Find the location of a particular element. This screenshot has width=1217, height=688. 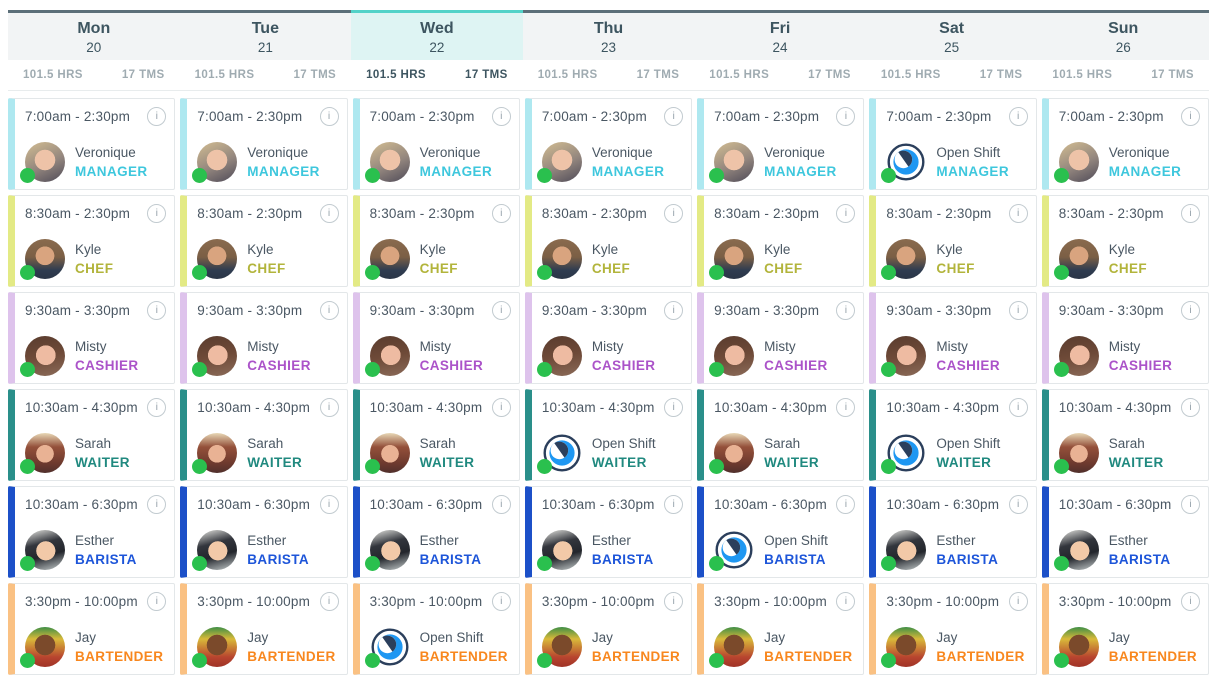

open-shift-pie-icon is located at coordinates (734, 550).